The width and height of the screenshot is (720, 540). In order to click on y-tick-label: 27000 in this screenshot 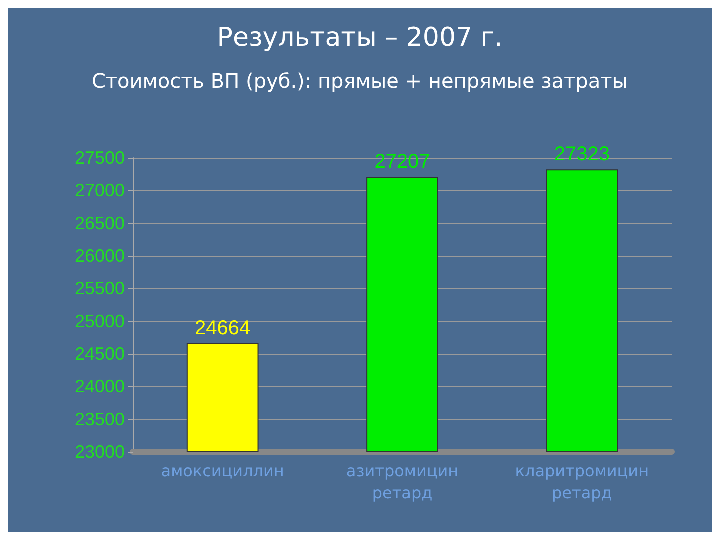, I will do `click(99, 190)`.